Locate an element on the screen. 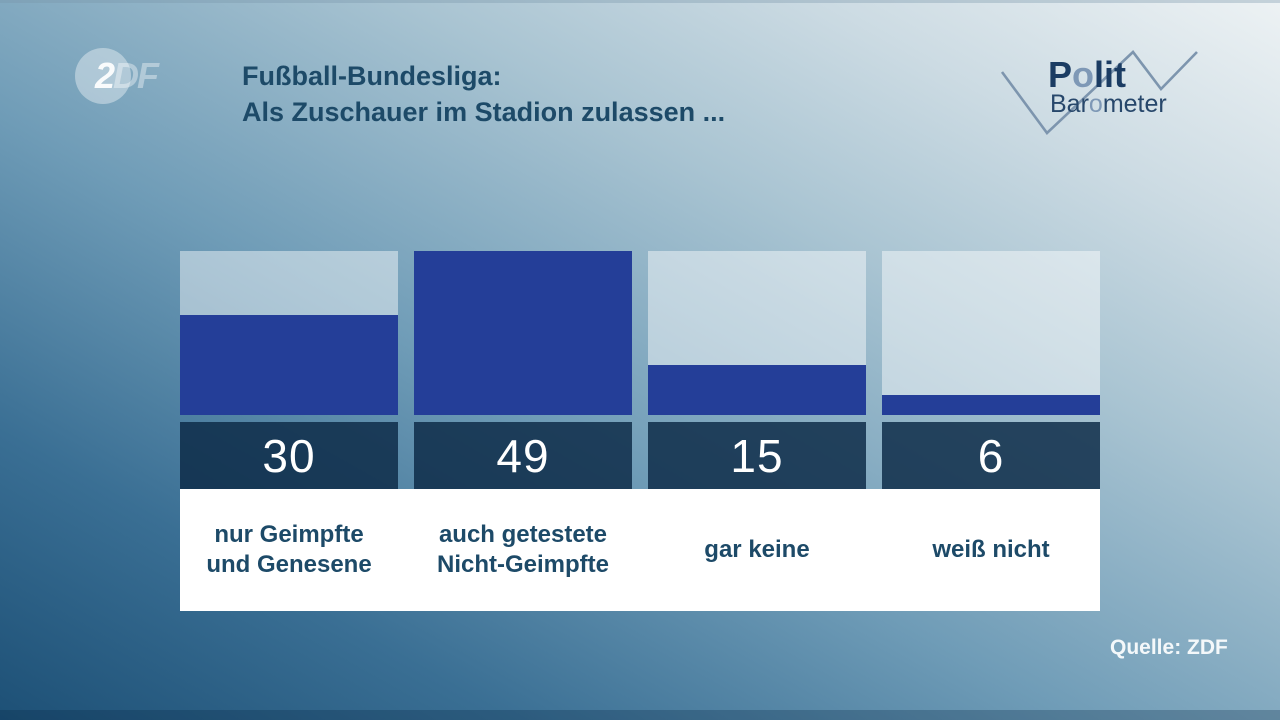  top-edge-strip is located at coordinates (640, 1).